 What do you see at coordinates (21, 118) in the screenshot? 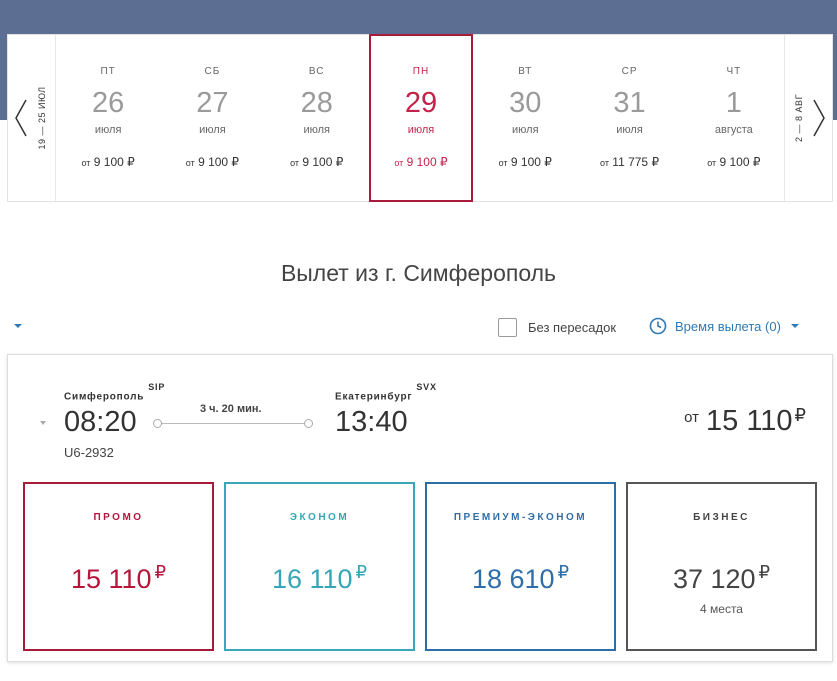
I see `chevron-left-icon` at bounding box center [21, 118].